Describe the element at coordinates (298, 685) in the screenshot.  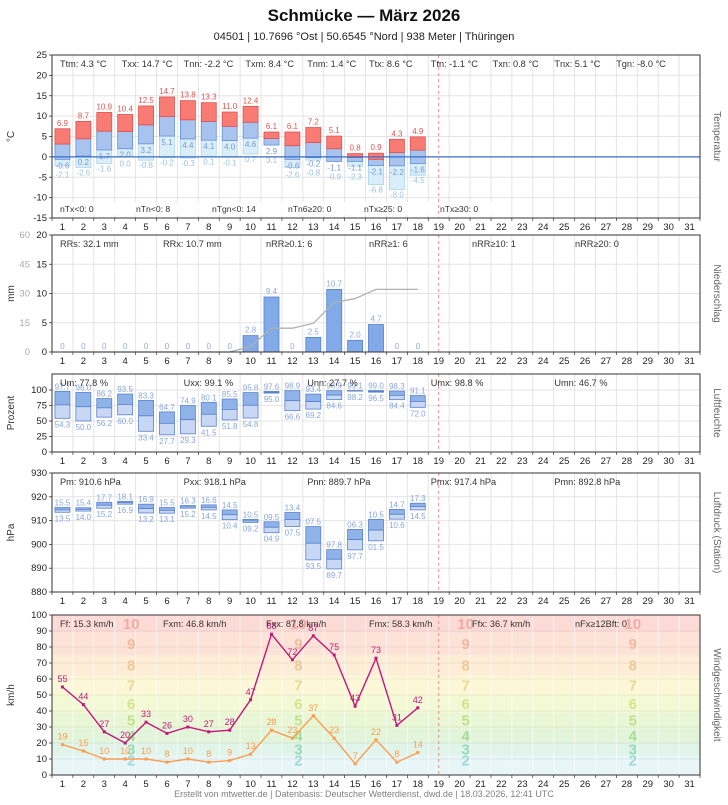
I see `beaufort-number: 7` at that location.